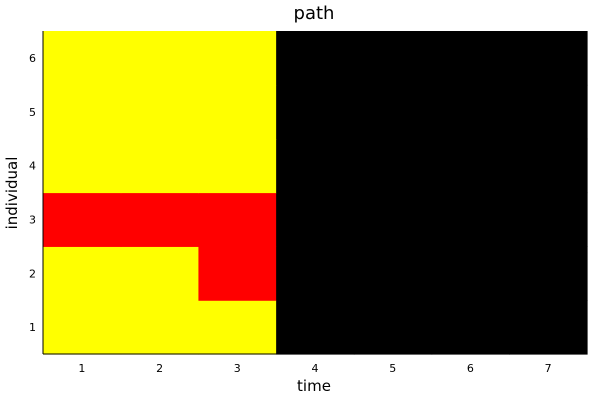 The width and height of the screenshot is (600, 405). Describe the element at coordinates (12, 193) in the screenshot. I see `y-axis-label: individual` at that location.